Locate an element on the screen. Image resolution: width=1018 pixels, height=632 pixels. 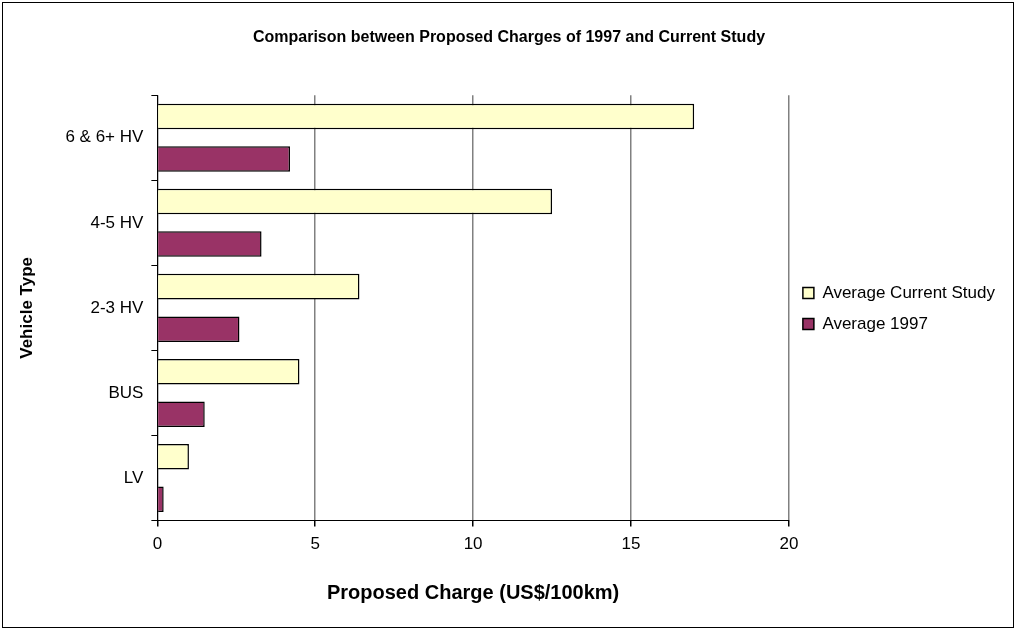
y-tick-label: 4-5 HV is located at coordinates (117, 222).